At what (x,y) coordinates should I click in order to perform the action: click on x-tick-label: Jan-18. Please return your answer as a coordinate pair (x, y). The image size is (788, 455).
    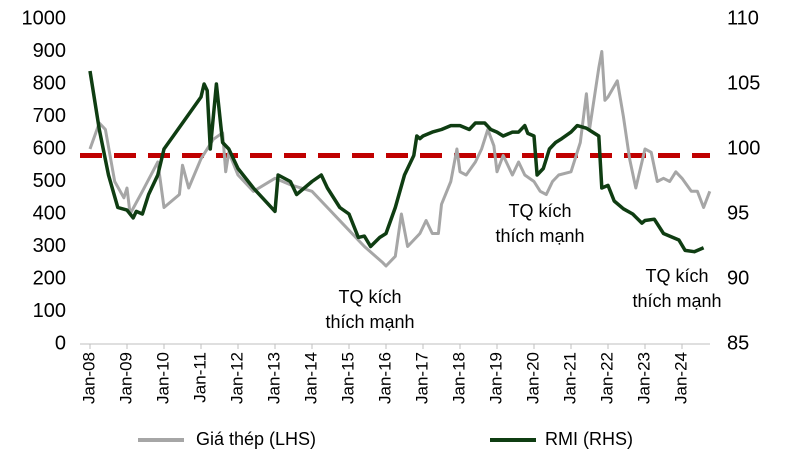
    Looking at the image, I should click on (458, 378).